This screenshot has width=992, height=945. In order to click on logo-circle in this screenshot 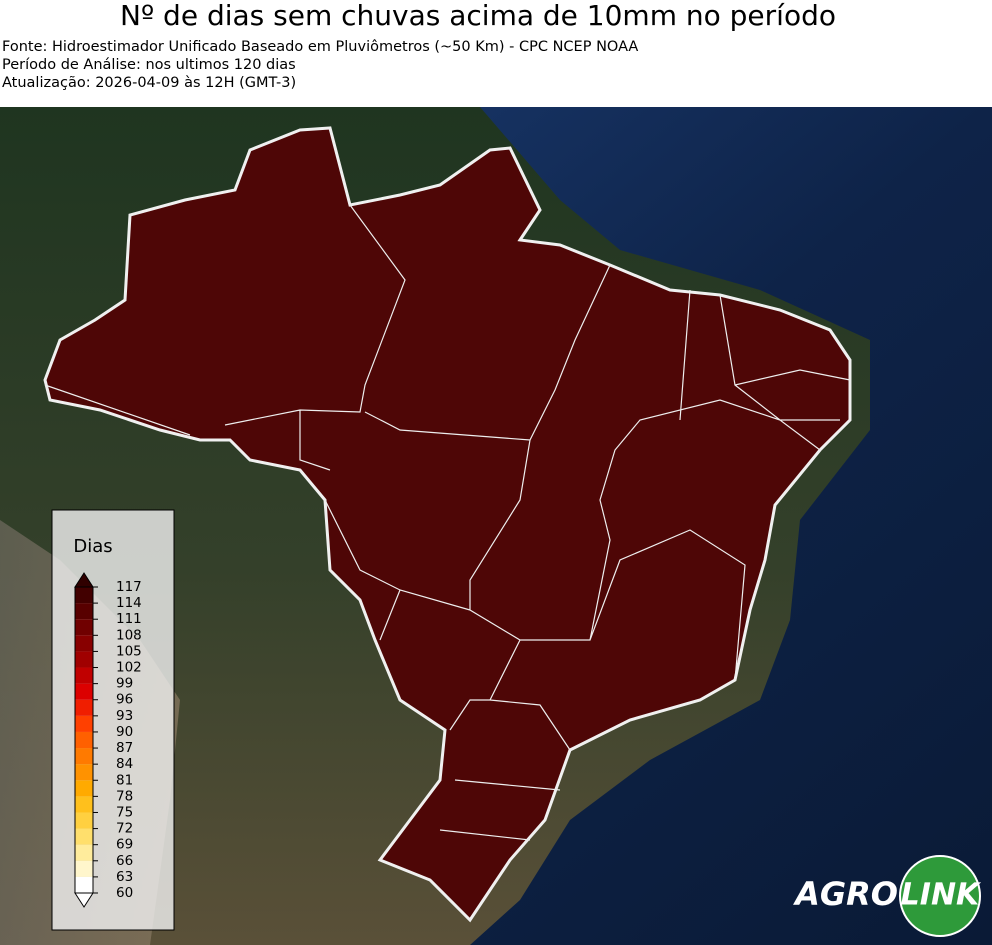, I will do `click(940, 896)`.